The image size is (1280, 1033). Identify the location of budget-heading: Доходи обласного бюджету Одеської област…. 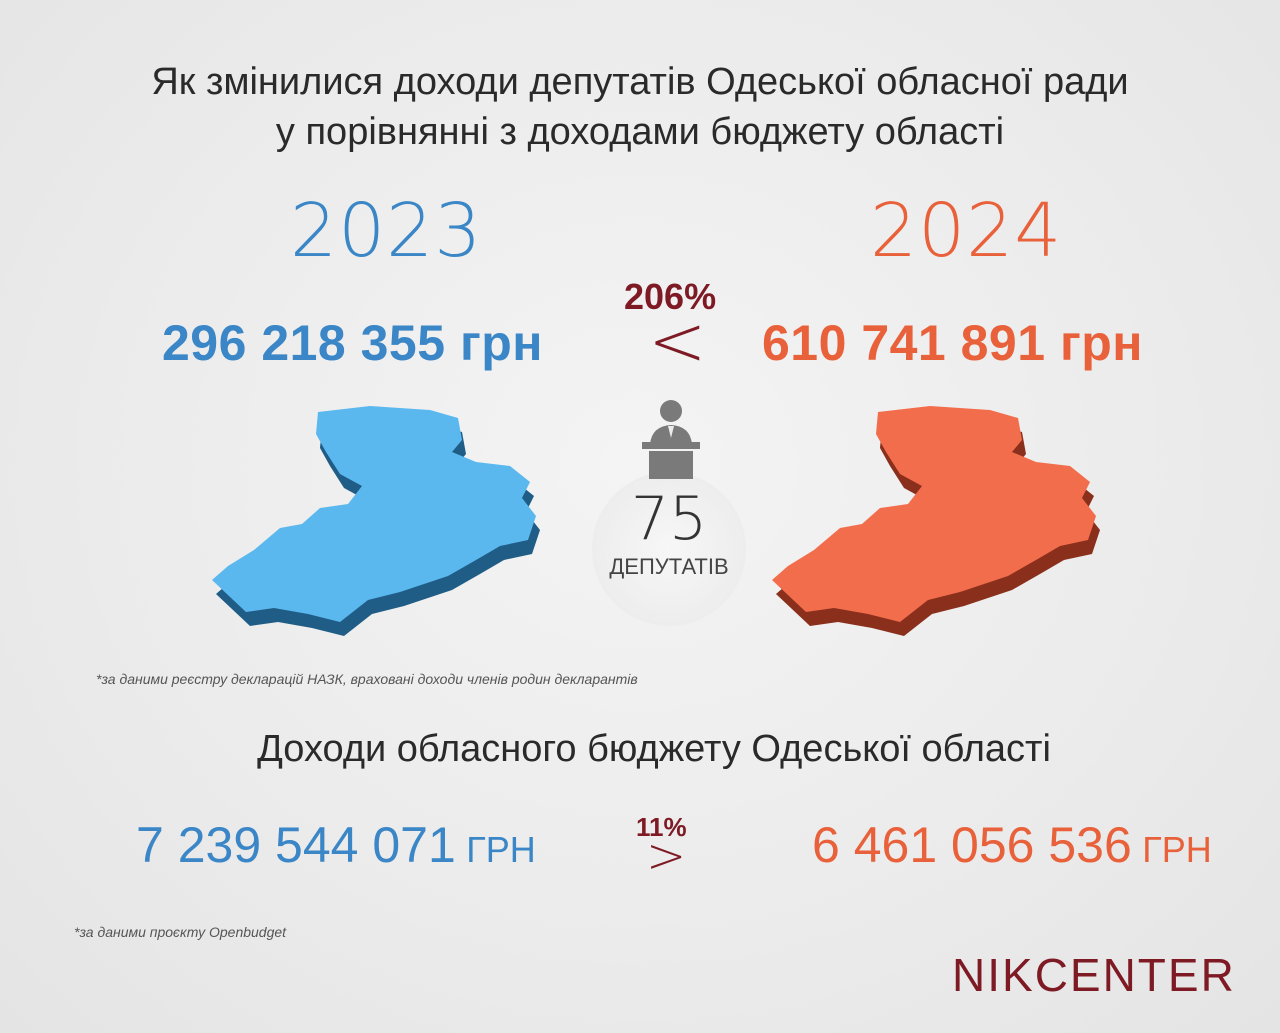
(654, 749).